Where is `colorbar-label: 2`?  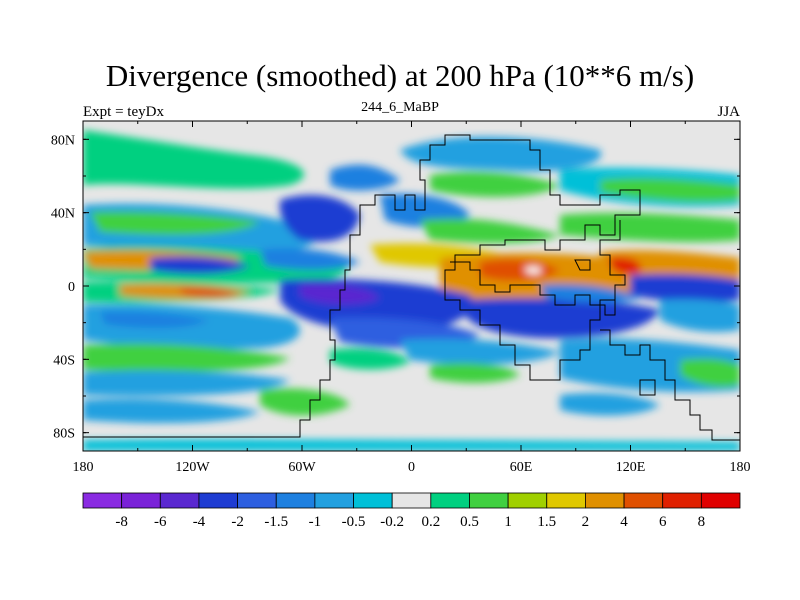
colorbar-label: 2 is located at coordinates (586, 522).